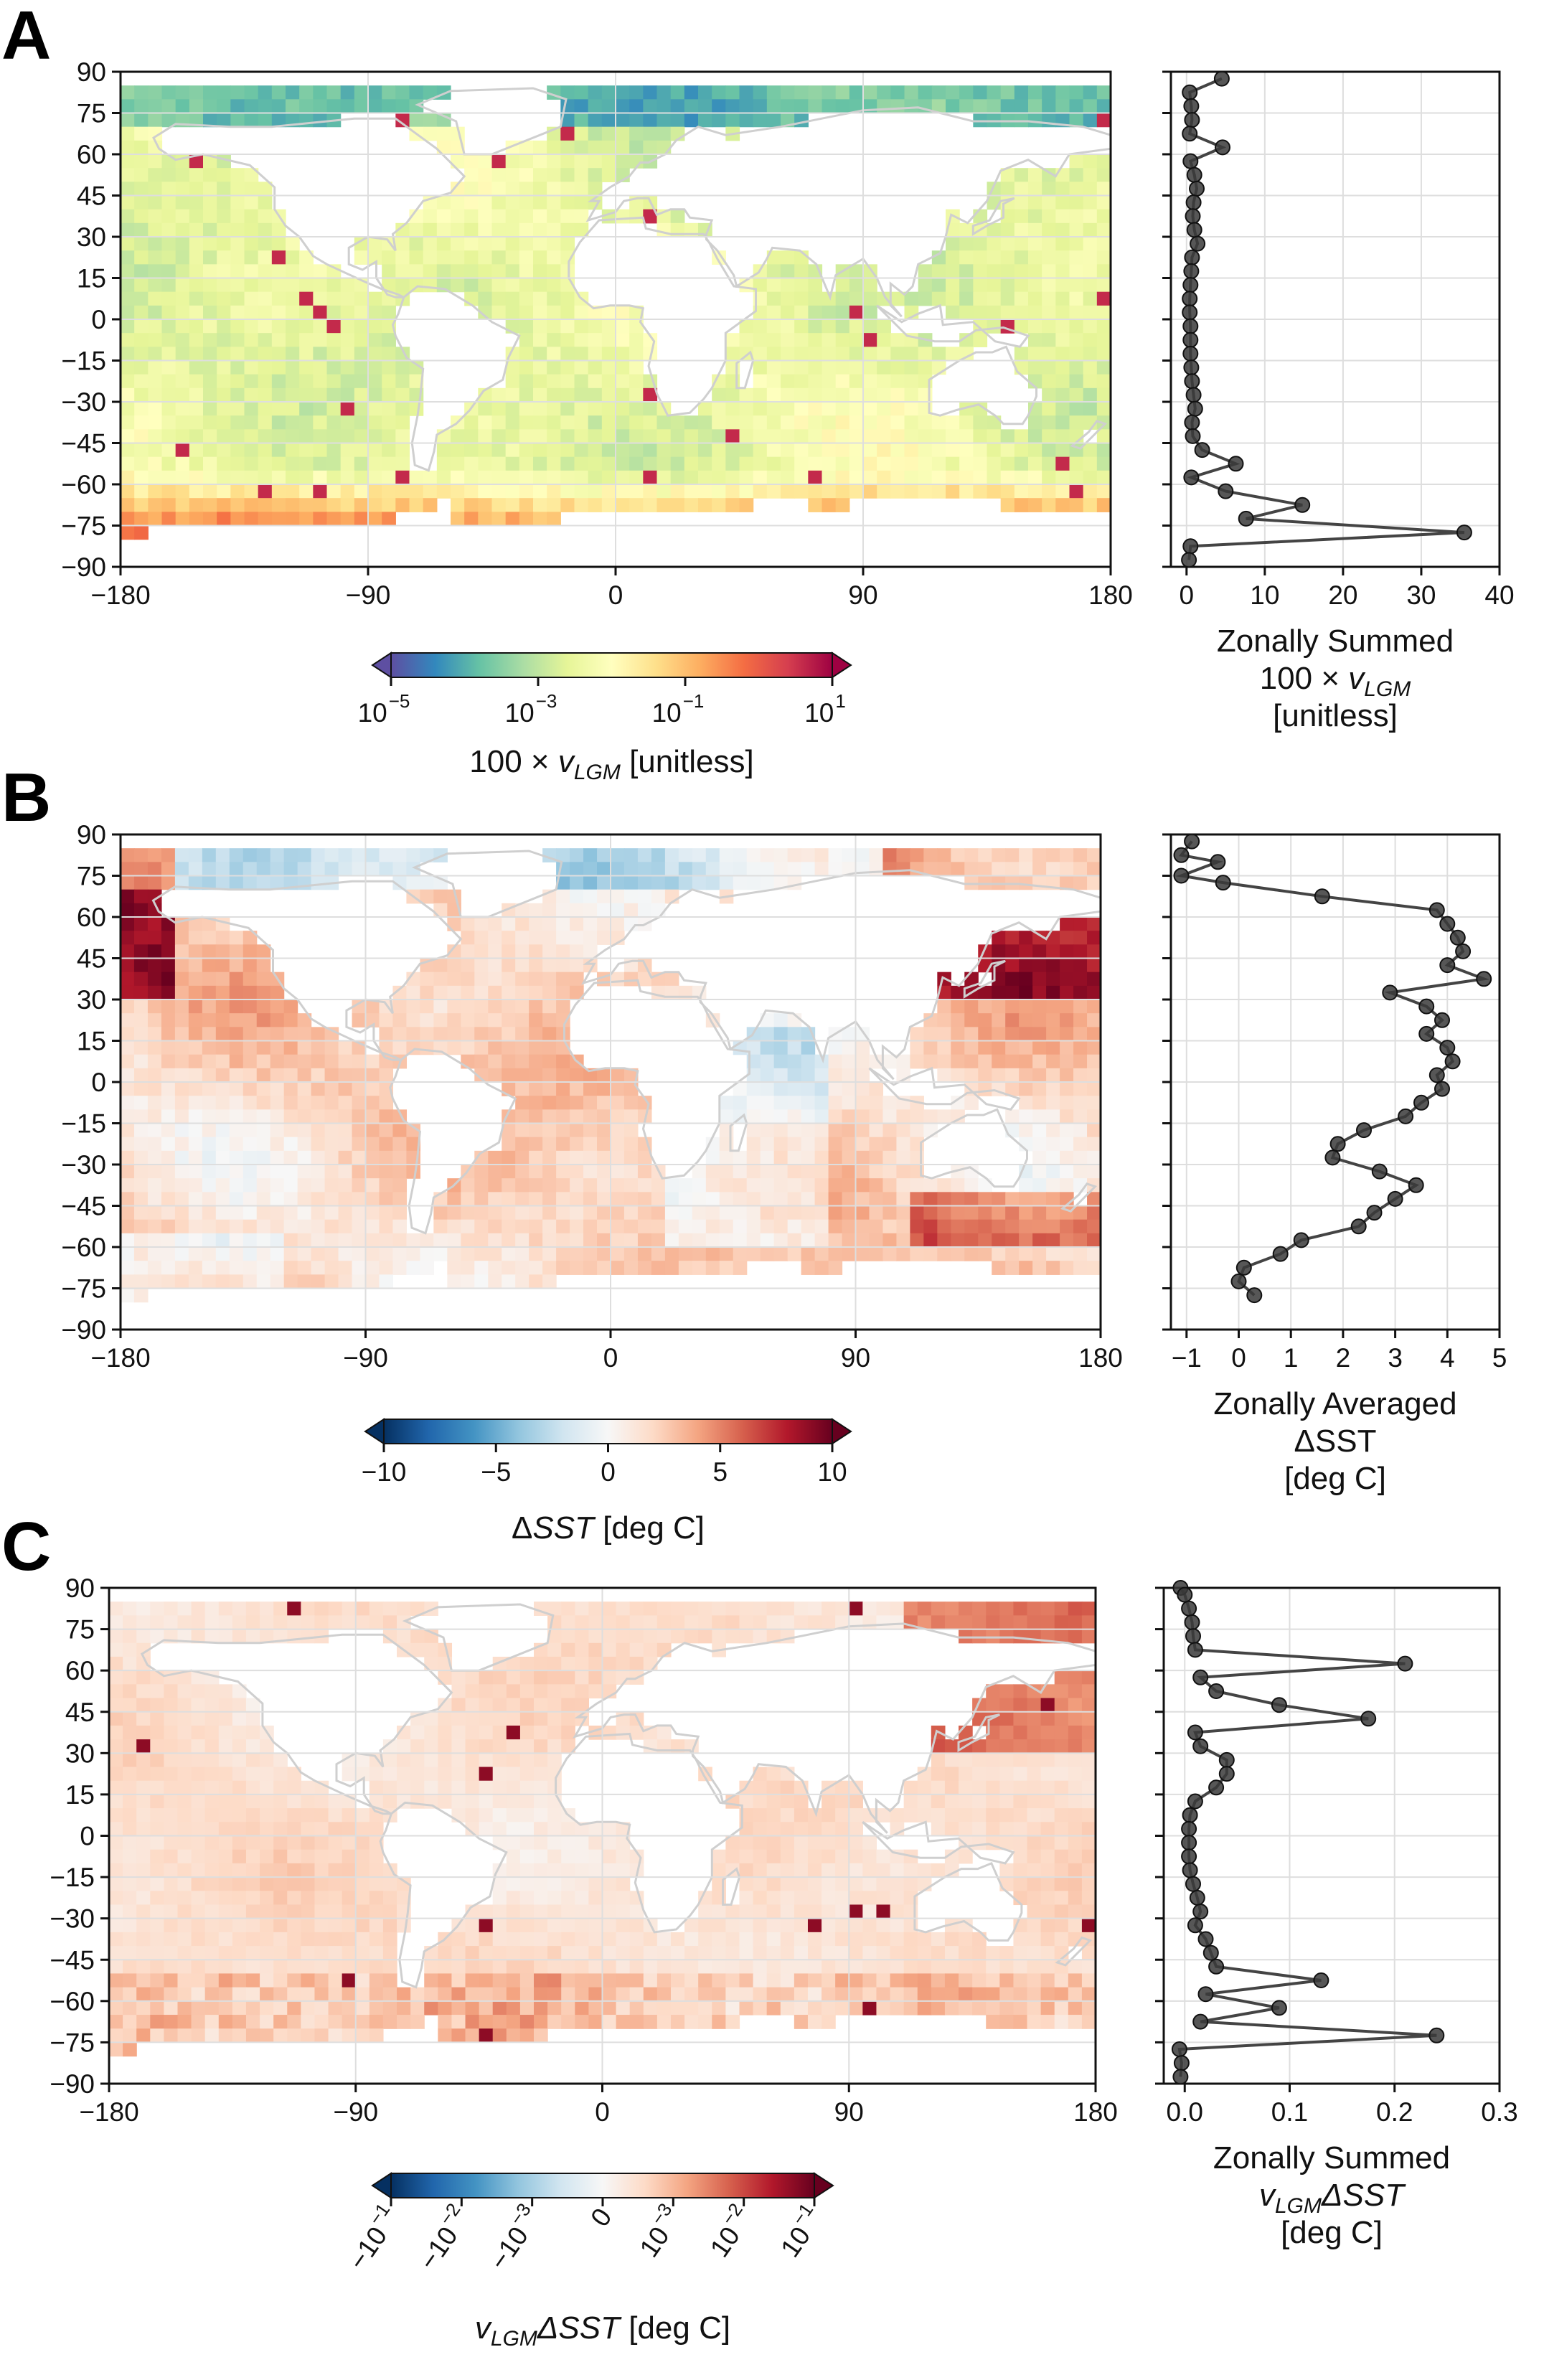  Describe the element at coordinates (91, 1000) in the screenshot. I see `map-y-tick-label: 30` at that location.